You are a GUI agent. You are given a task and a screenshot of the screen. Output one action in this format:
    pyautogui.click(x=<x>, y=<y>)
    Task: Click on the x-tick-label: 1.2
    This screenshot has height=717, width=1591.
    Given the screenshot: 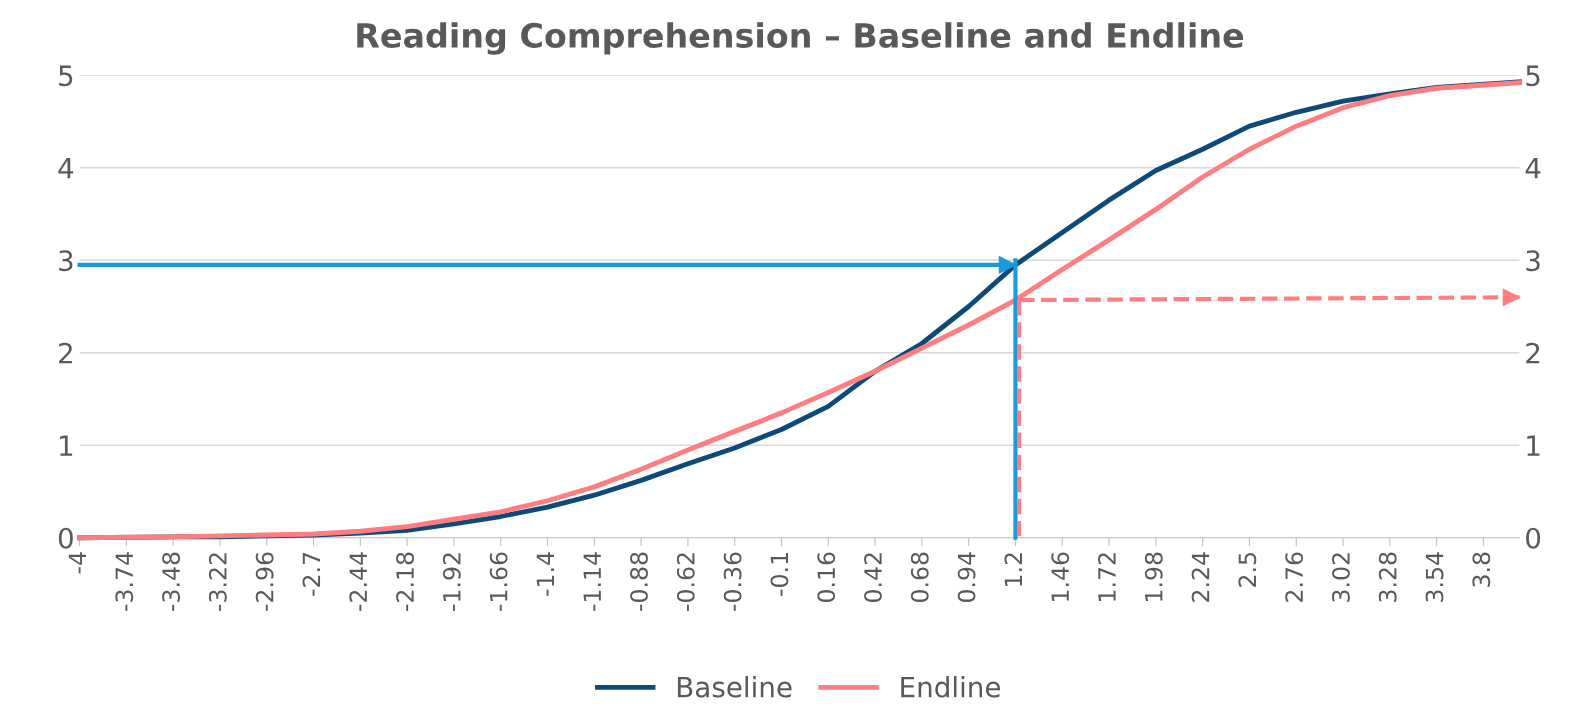 What is the action you would take?
    pyautogui.click(x=1013, y=569)
    